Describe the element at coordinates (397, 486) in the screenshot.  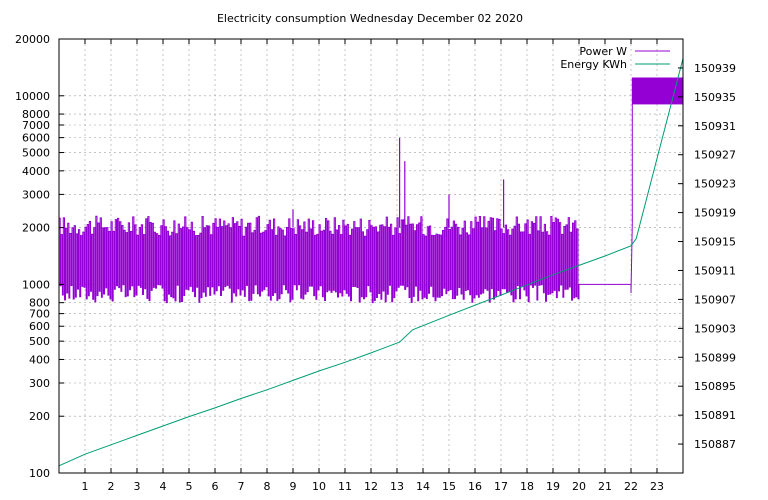
I see `x-tick-label: 13` at that location.